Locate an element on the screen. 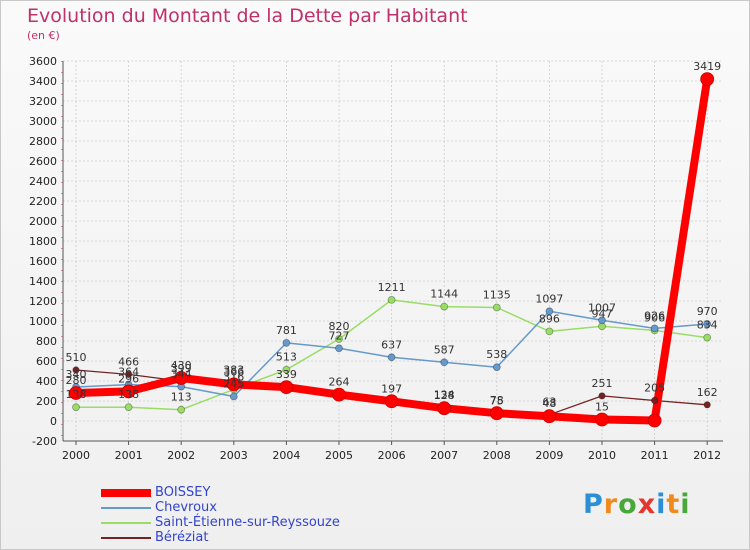  y-tick-label: 2000 is located at coordinates (43, 221).